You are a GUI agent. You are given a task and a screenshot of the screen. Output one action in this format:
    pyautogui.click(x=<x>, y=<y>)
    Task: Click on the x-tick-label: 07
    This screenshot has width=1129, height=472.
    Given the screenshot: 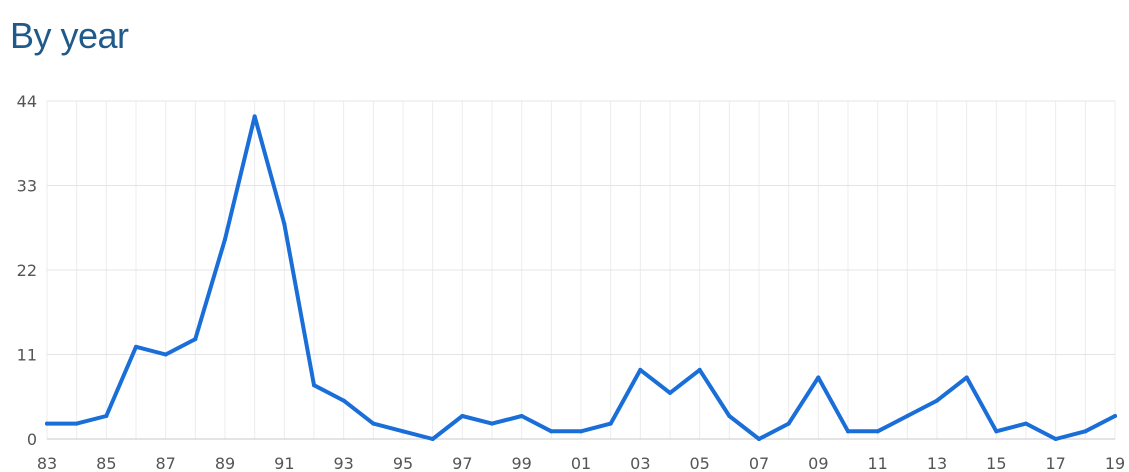 What is the action you would take?
    pyautogui.click(x=759, y=463)
    